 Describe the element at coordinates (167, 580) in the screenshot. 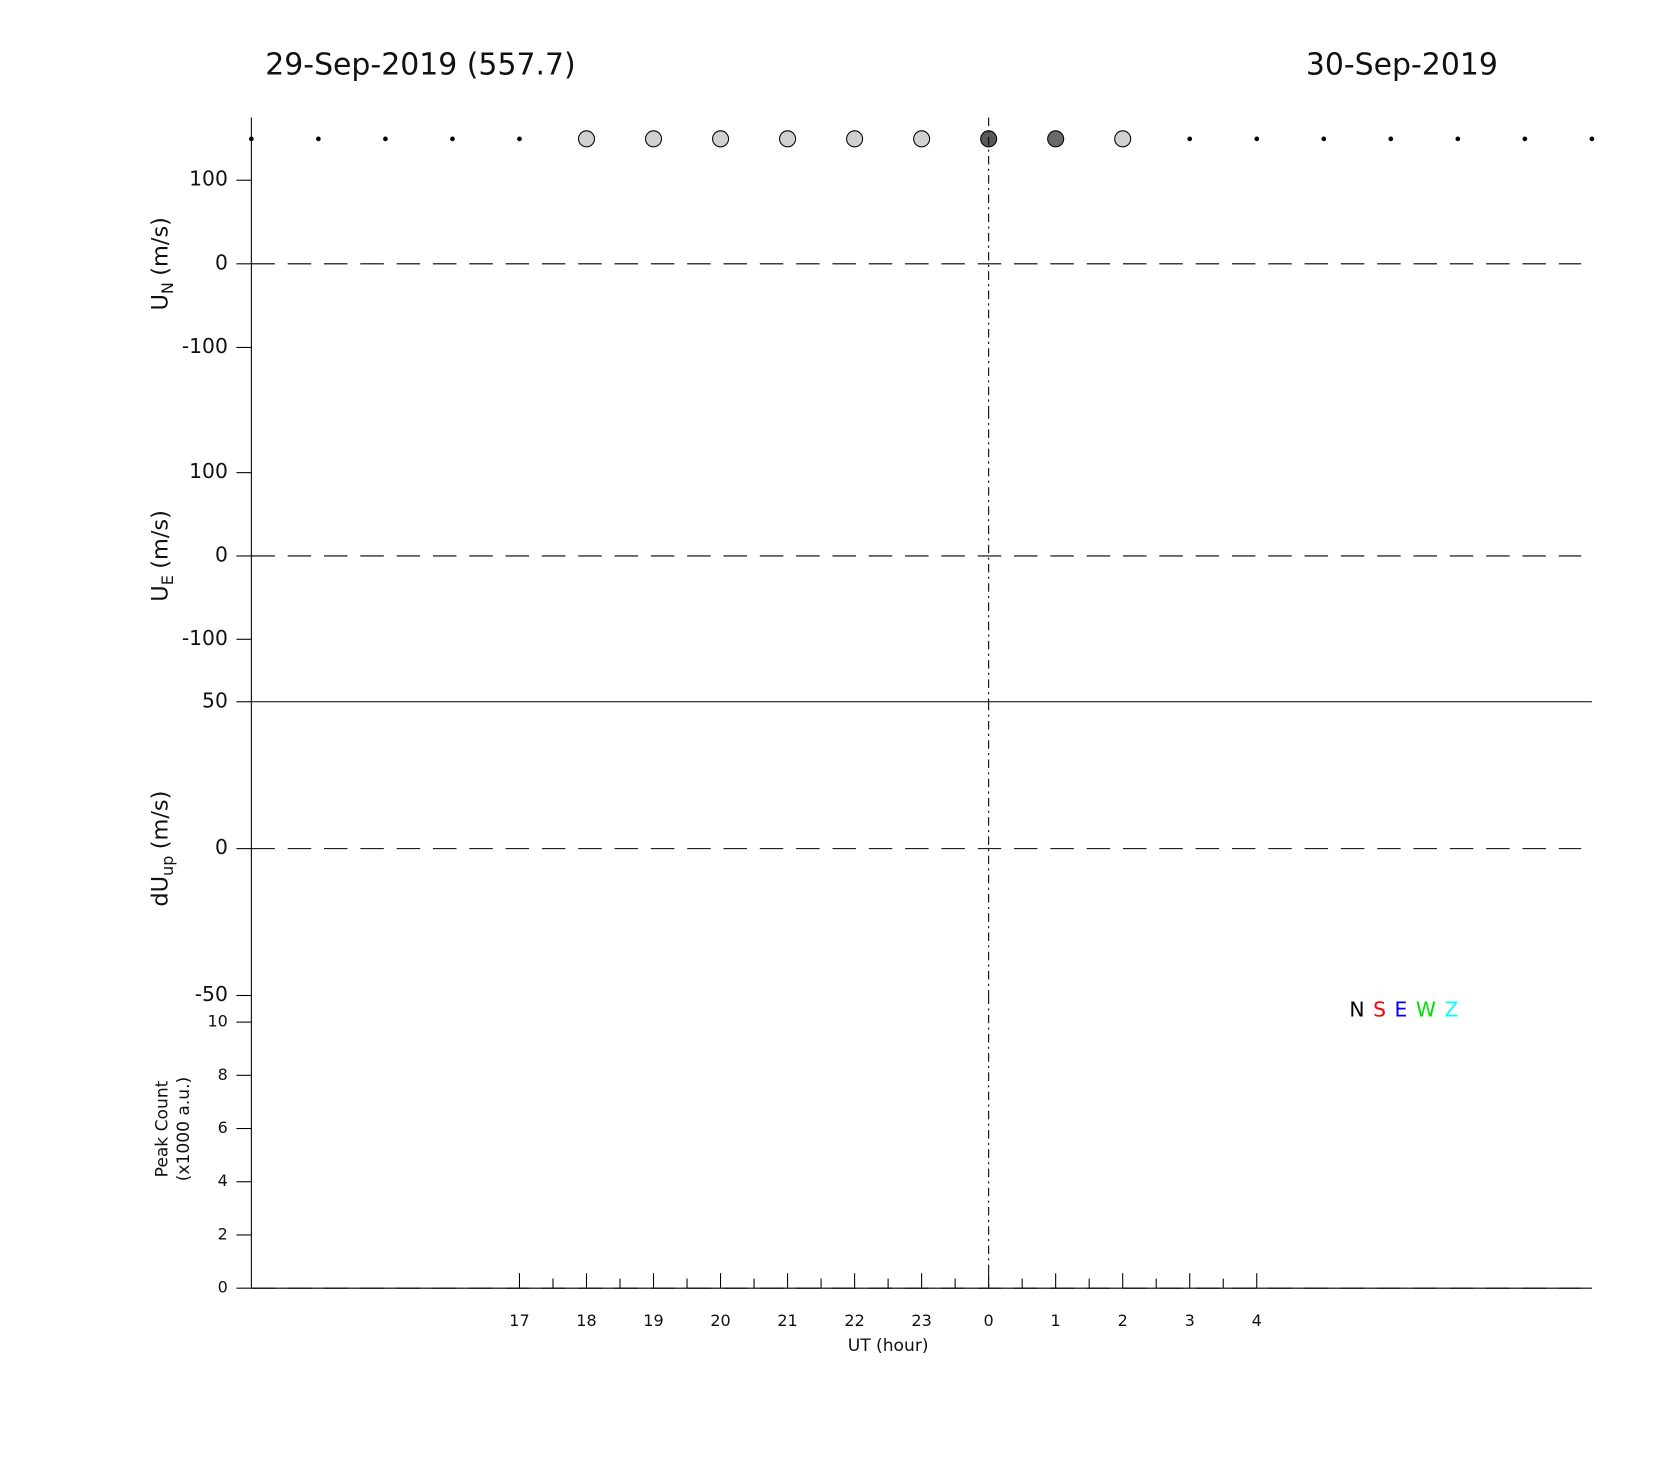

I see `y-label-sub: E` at that location.